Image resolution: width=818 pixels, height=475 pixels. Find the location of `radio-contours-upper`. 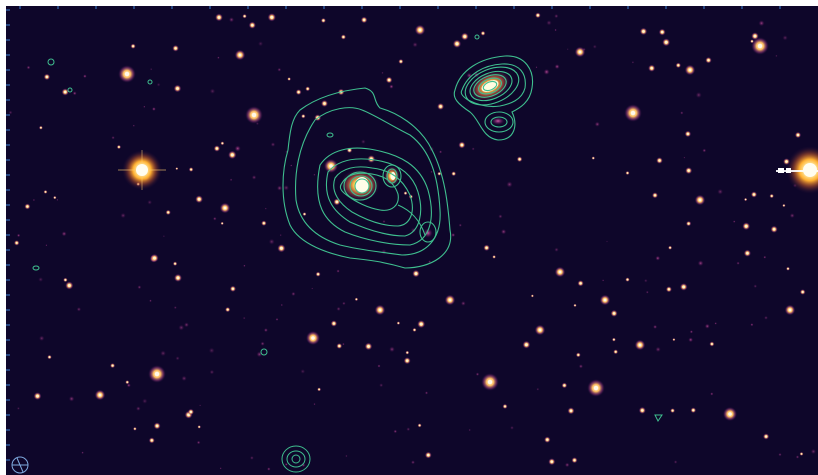

radio-contours-upper is located at coordinates (493, 98).